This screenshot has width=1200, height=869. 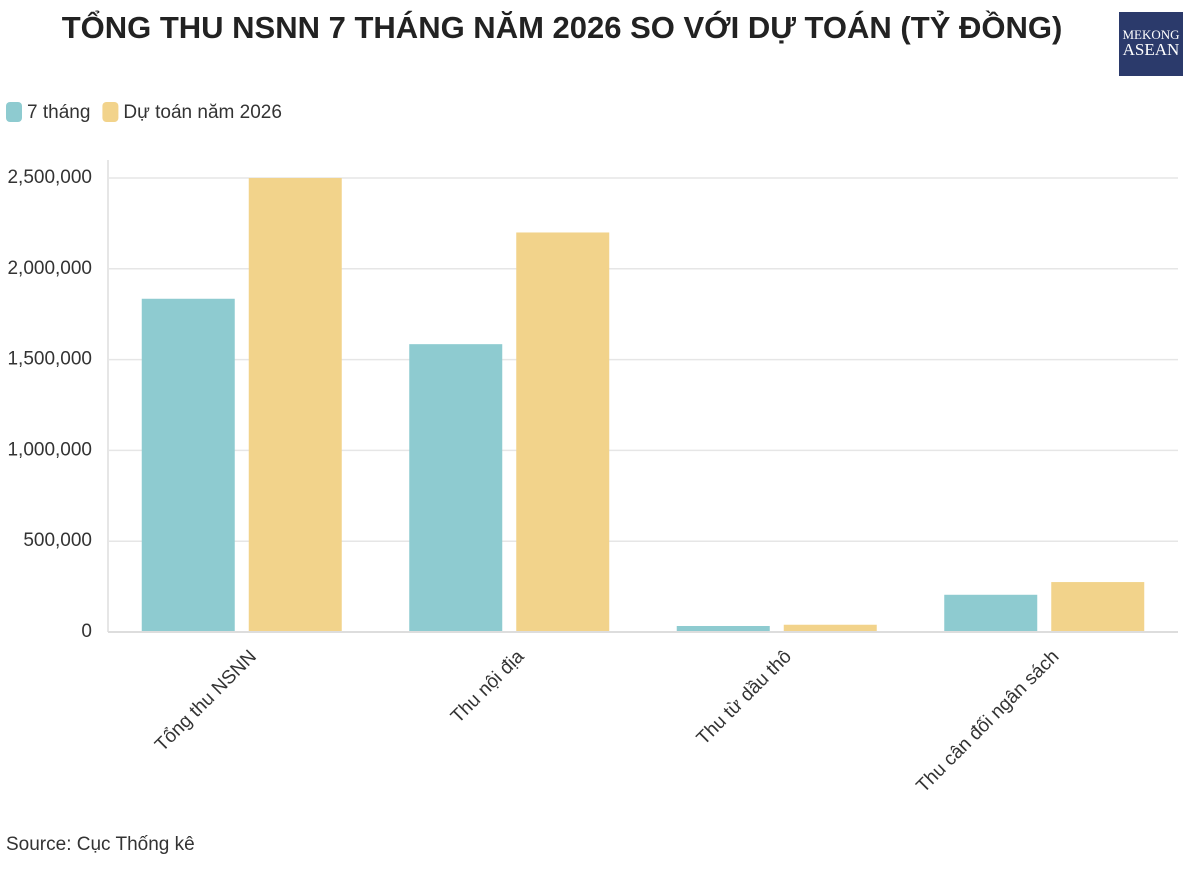 I want to click on logo-box, so click(x=1151, y=44).